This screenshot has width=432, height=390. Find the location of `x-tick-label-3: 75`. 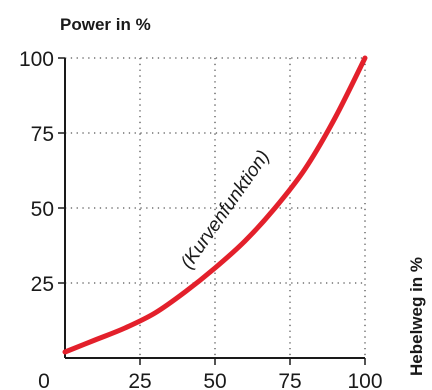

x-tick-label-3: 75 is located at coordinates (289, 380).